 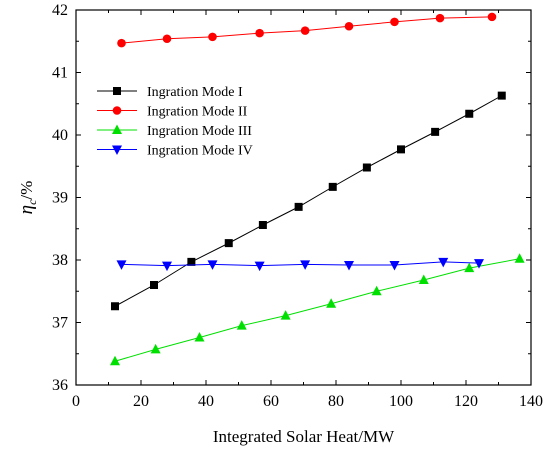 I want to click on y-tick-label: 40, so click(x=60, y=135).